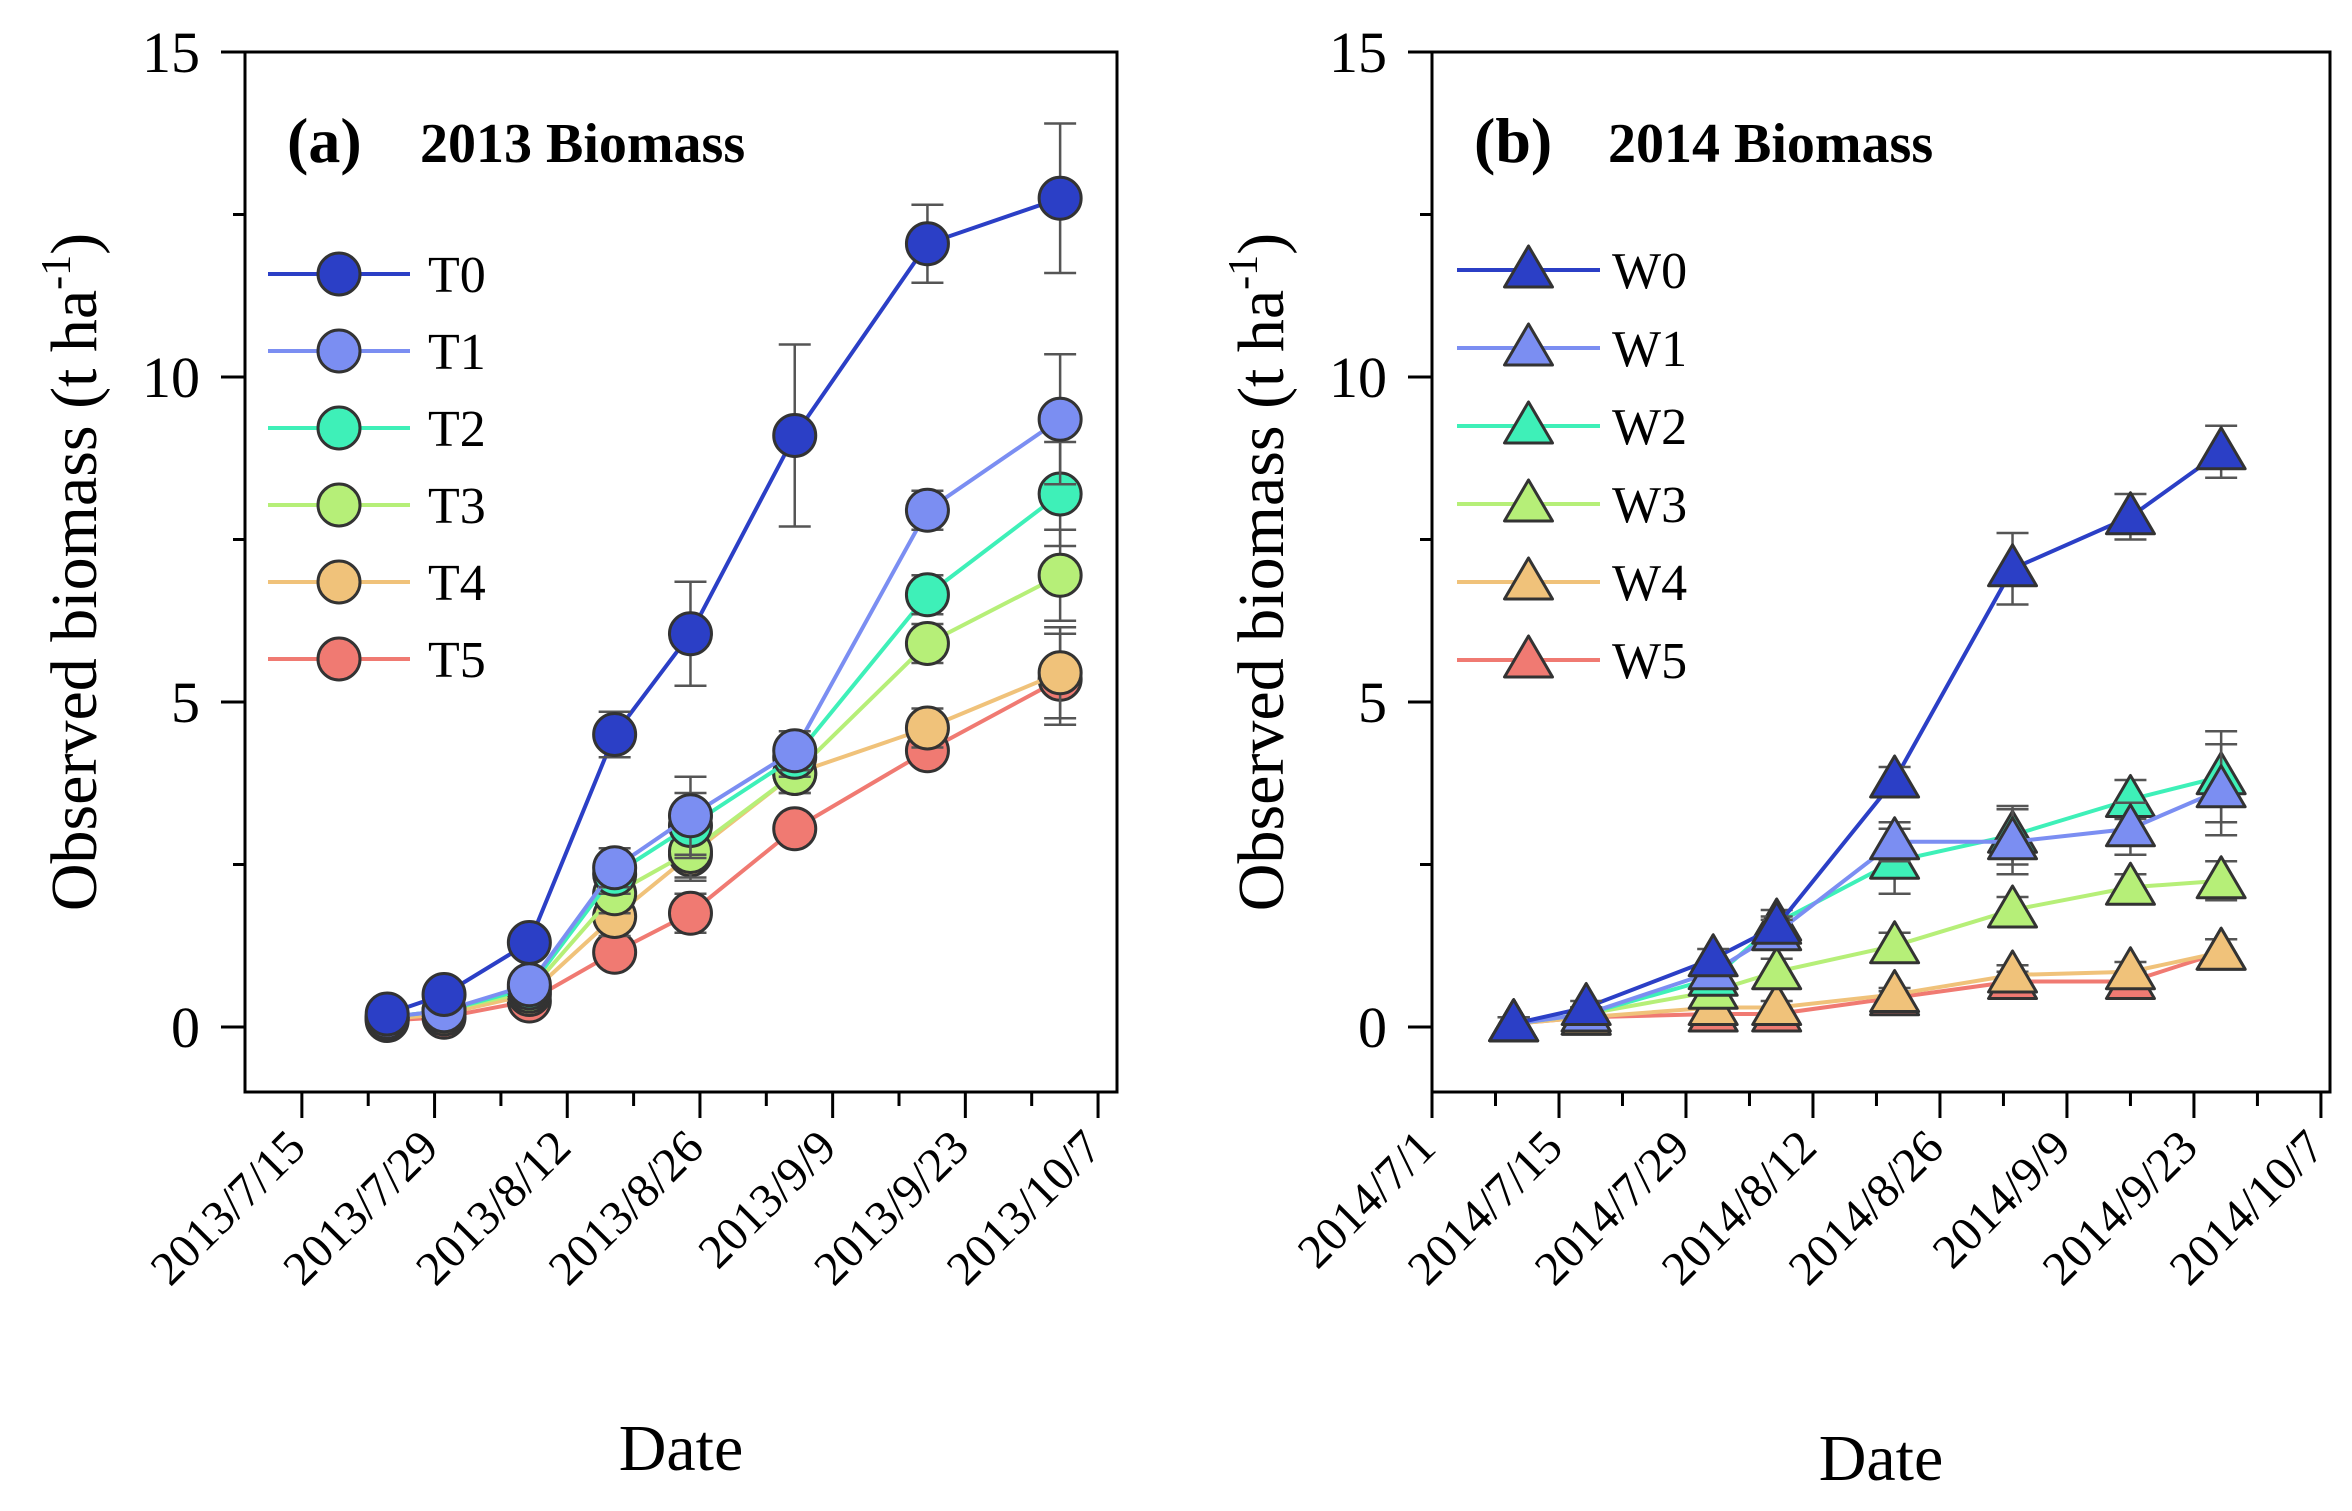  What do you see at coordinates (1770, 144) in the screenshot?
I see `panel-title: 2014 Biomass` at bounding box center [1770, 144].